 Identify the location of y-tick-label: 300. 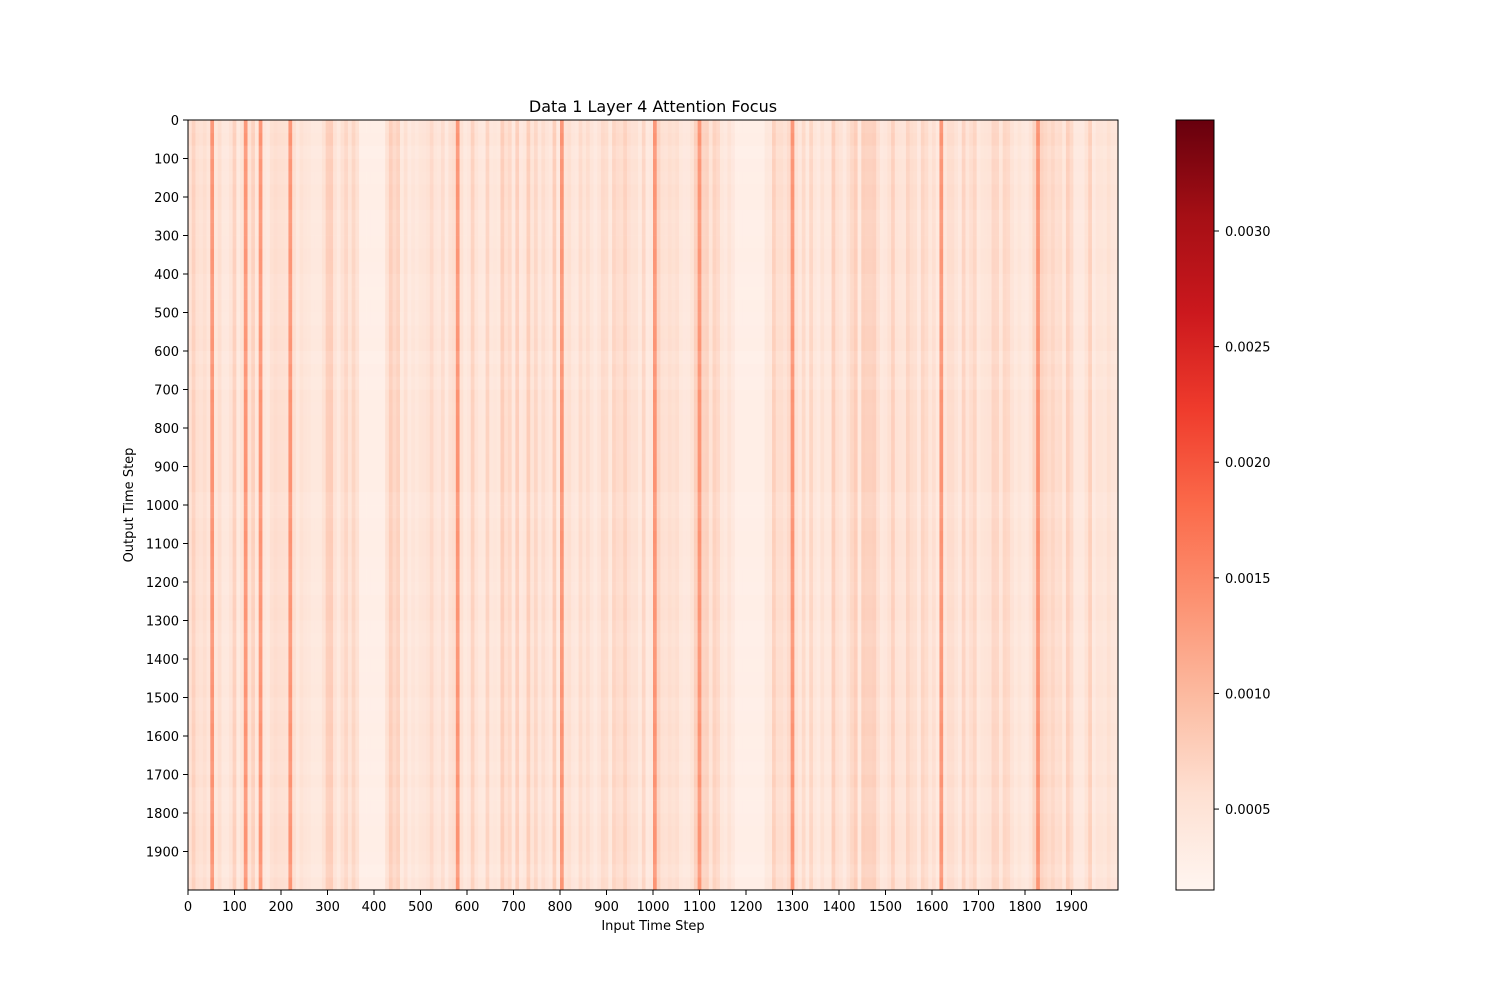
(166, 237).